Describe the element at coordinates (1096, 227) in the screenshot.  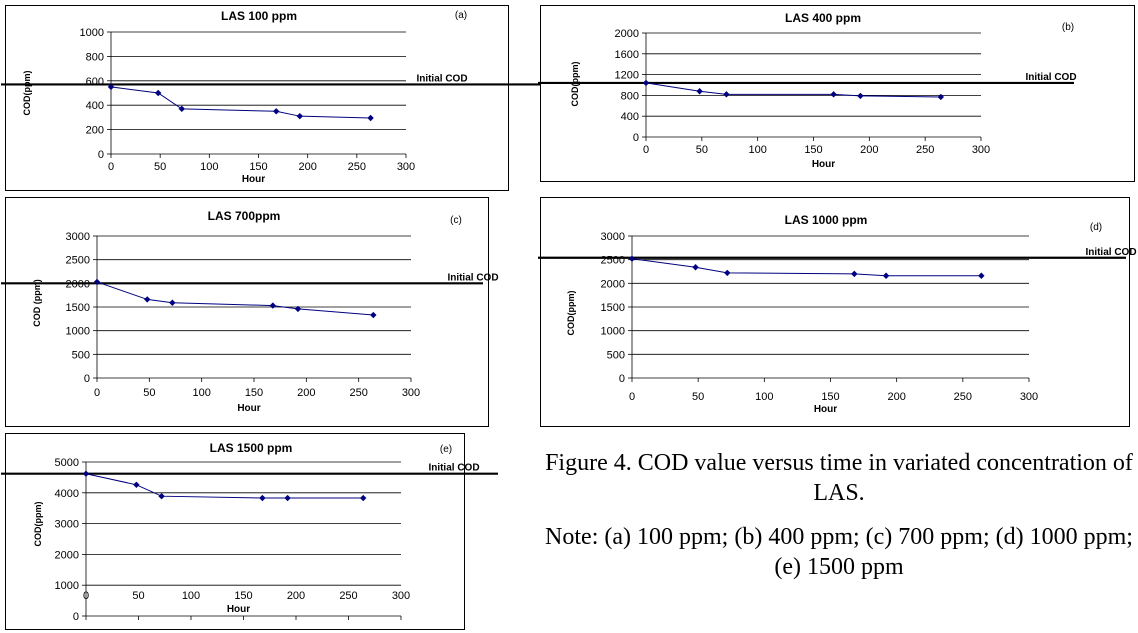
I see `panel-label: (d)` at that location.